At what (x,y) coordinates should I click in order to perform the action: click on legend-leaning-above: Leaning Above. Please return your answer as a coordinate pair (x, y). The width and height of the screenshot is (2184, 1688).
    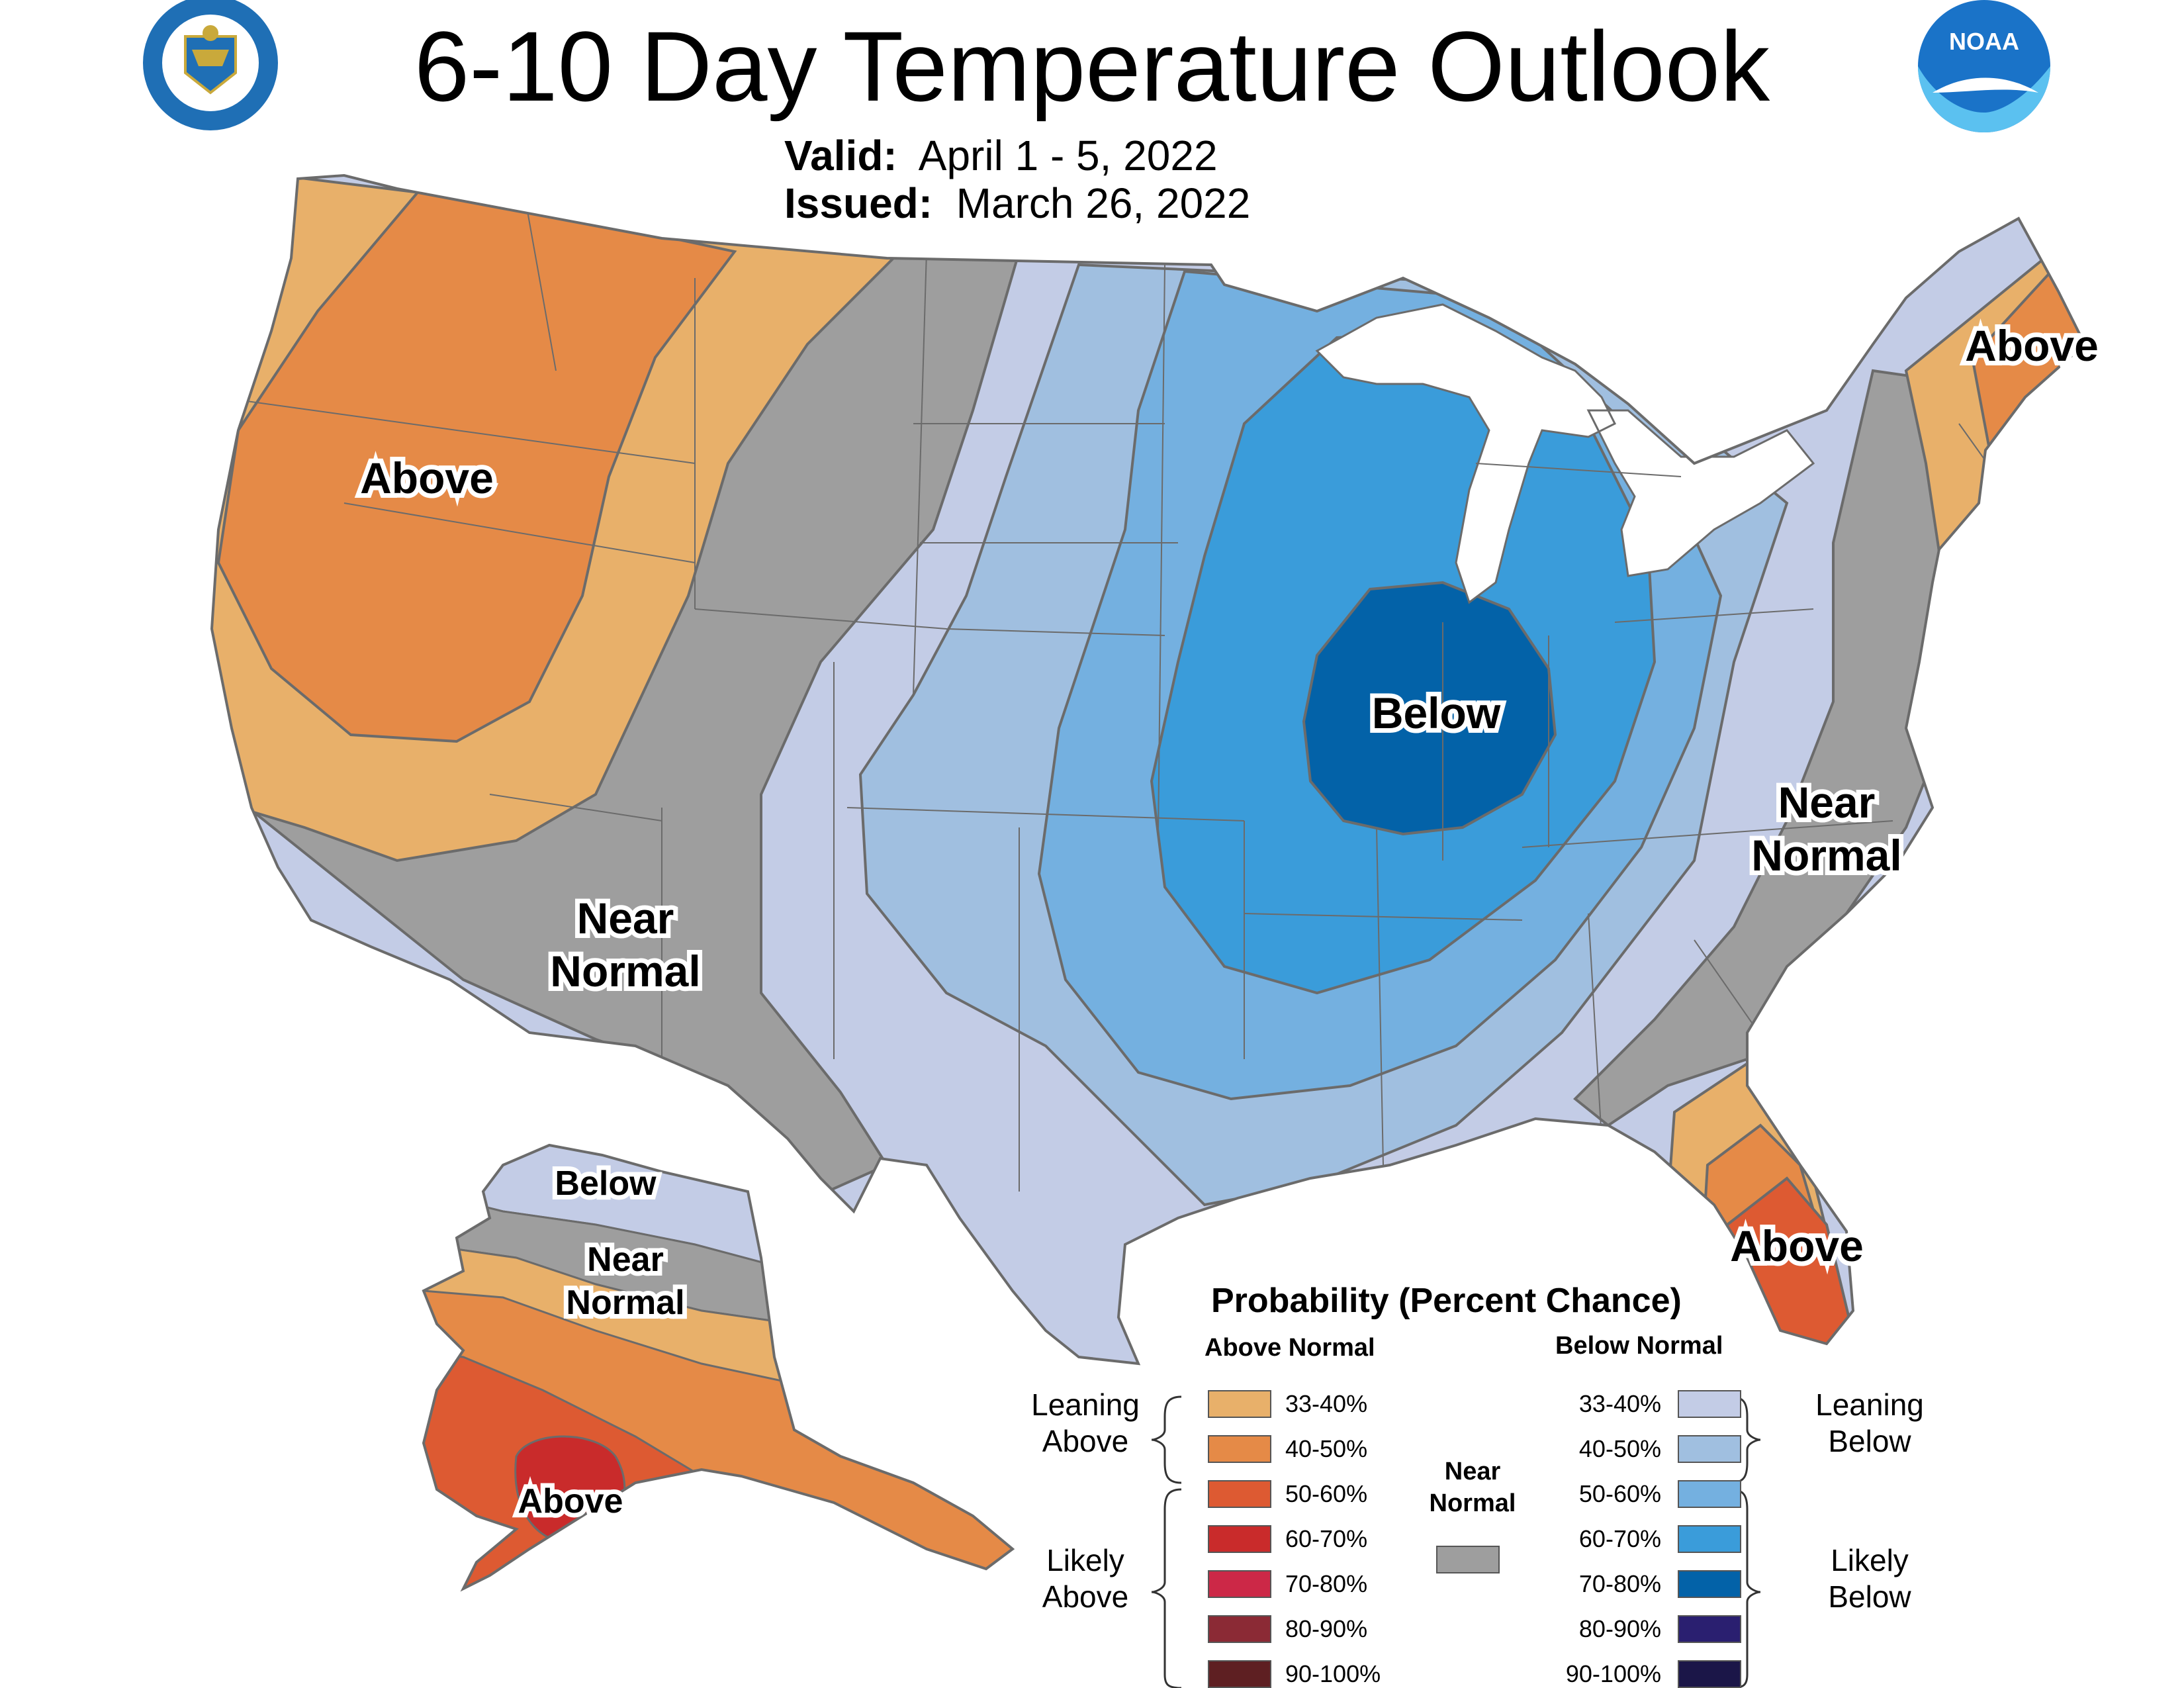
    Looking at the image, I should click on (1085, 1423).